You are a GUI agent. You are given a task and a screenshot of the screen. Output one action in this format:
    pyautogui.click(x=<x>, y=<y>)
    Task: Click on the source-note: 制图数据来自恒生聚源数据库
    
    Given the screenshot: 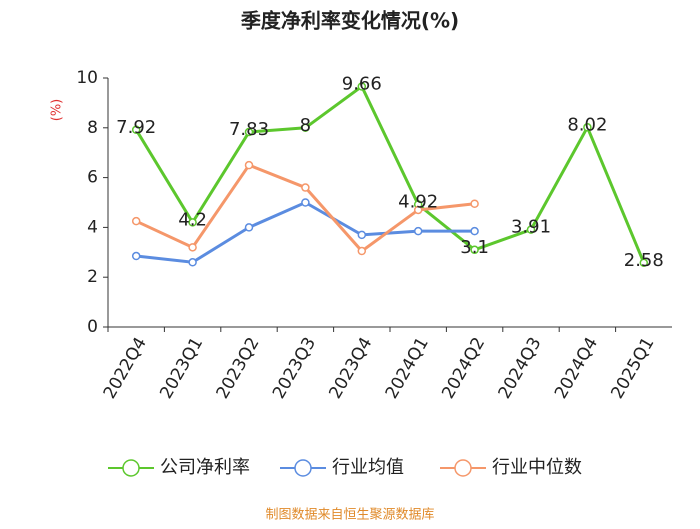 What is the action you would take?
    pyautogui.click(x=349, y=515)
    